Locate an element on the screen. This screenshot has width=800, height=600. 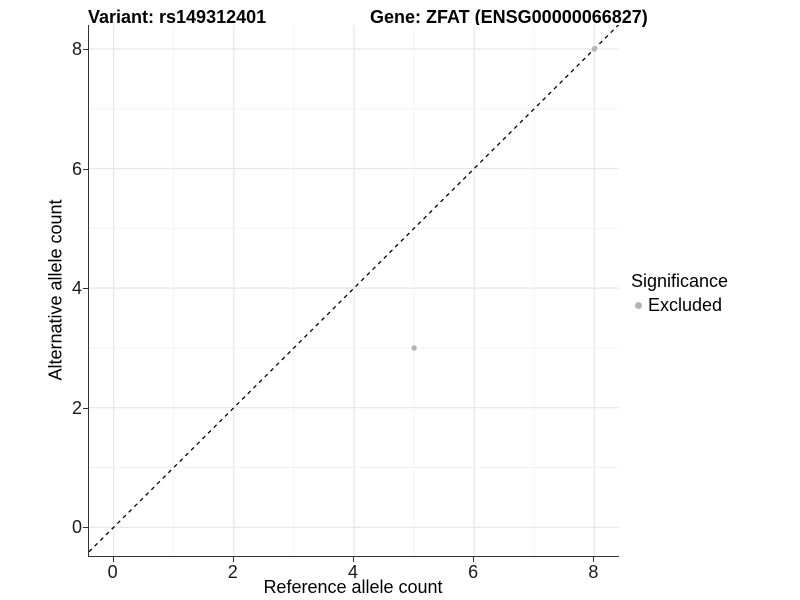
x-tick-label: 2 is located at coordinates (232, 572).